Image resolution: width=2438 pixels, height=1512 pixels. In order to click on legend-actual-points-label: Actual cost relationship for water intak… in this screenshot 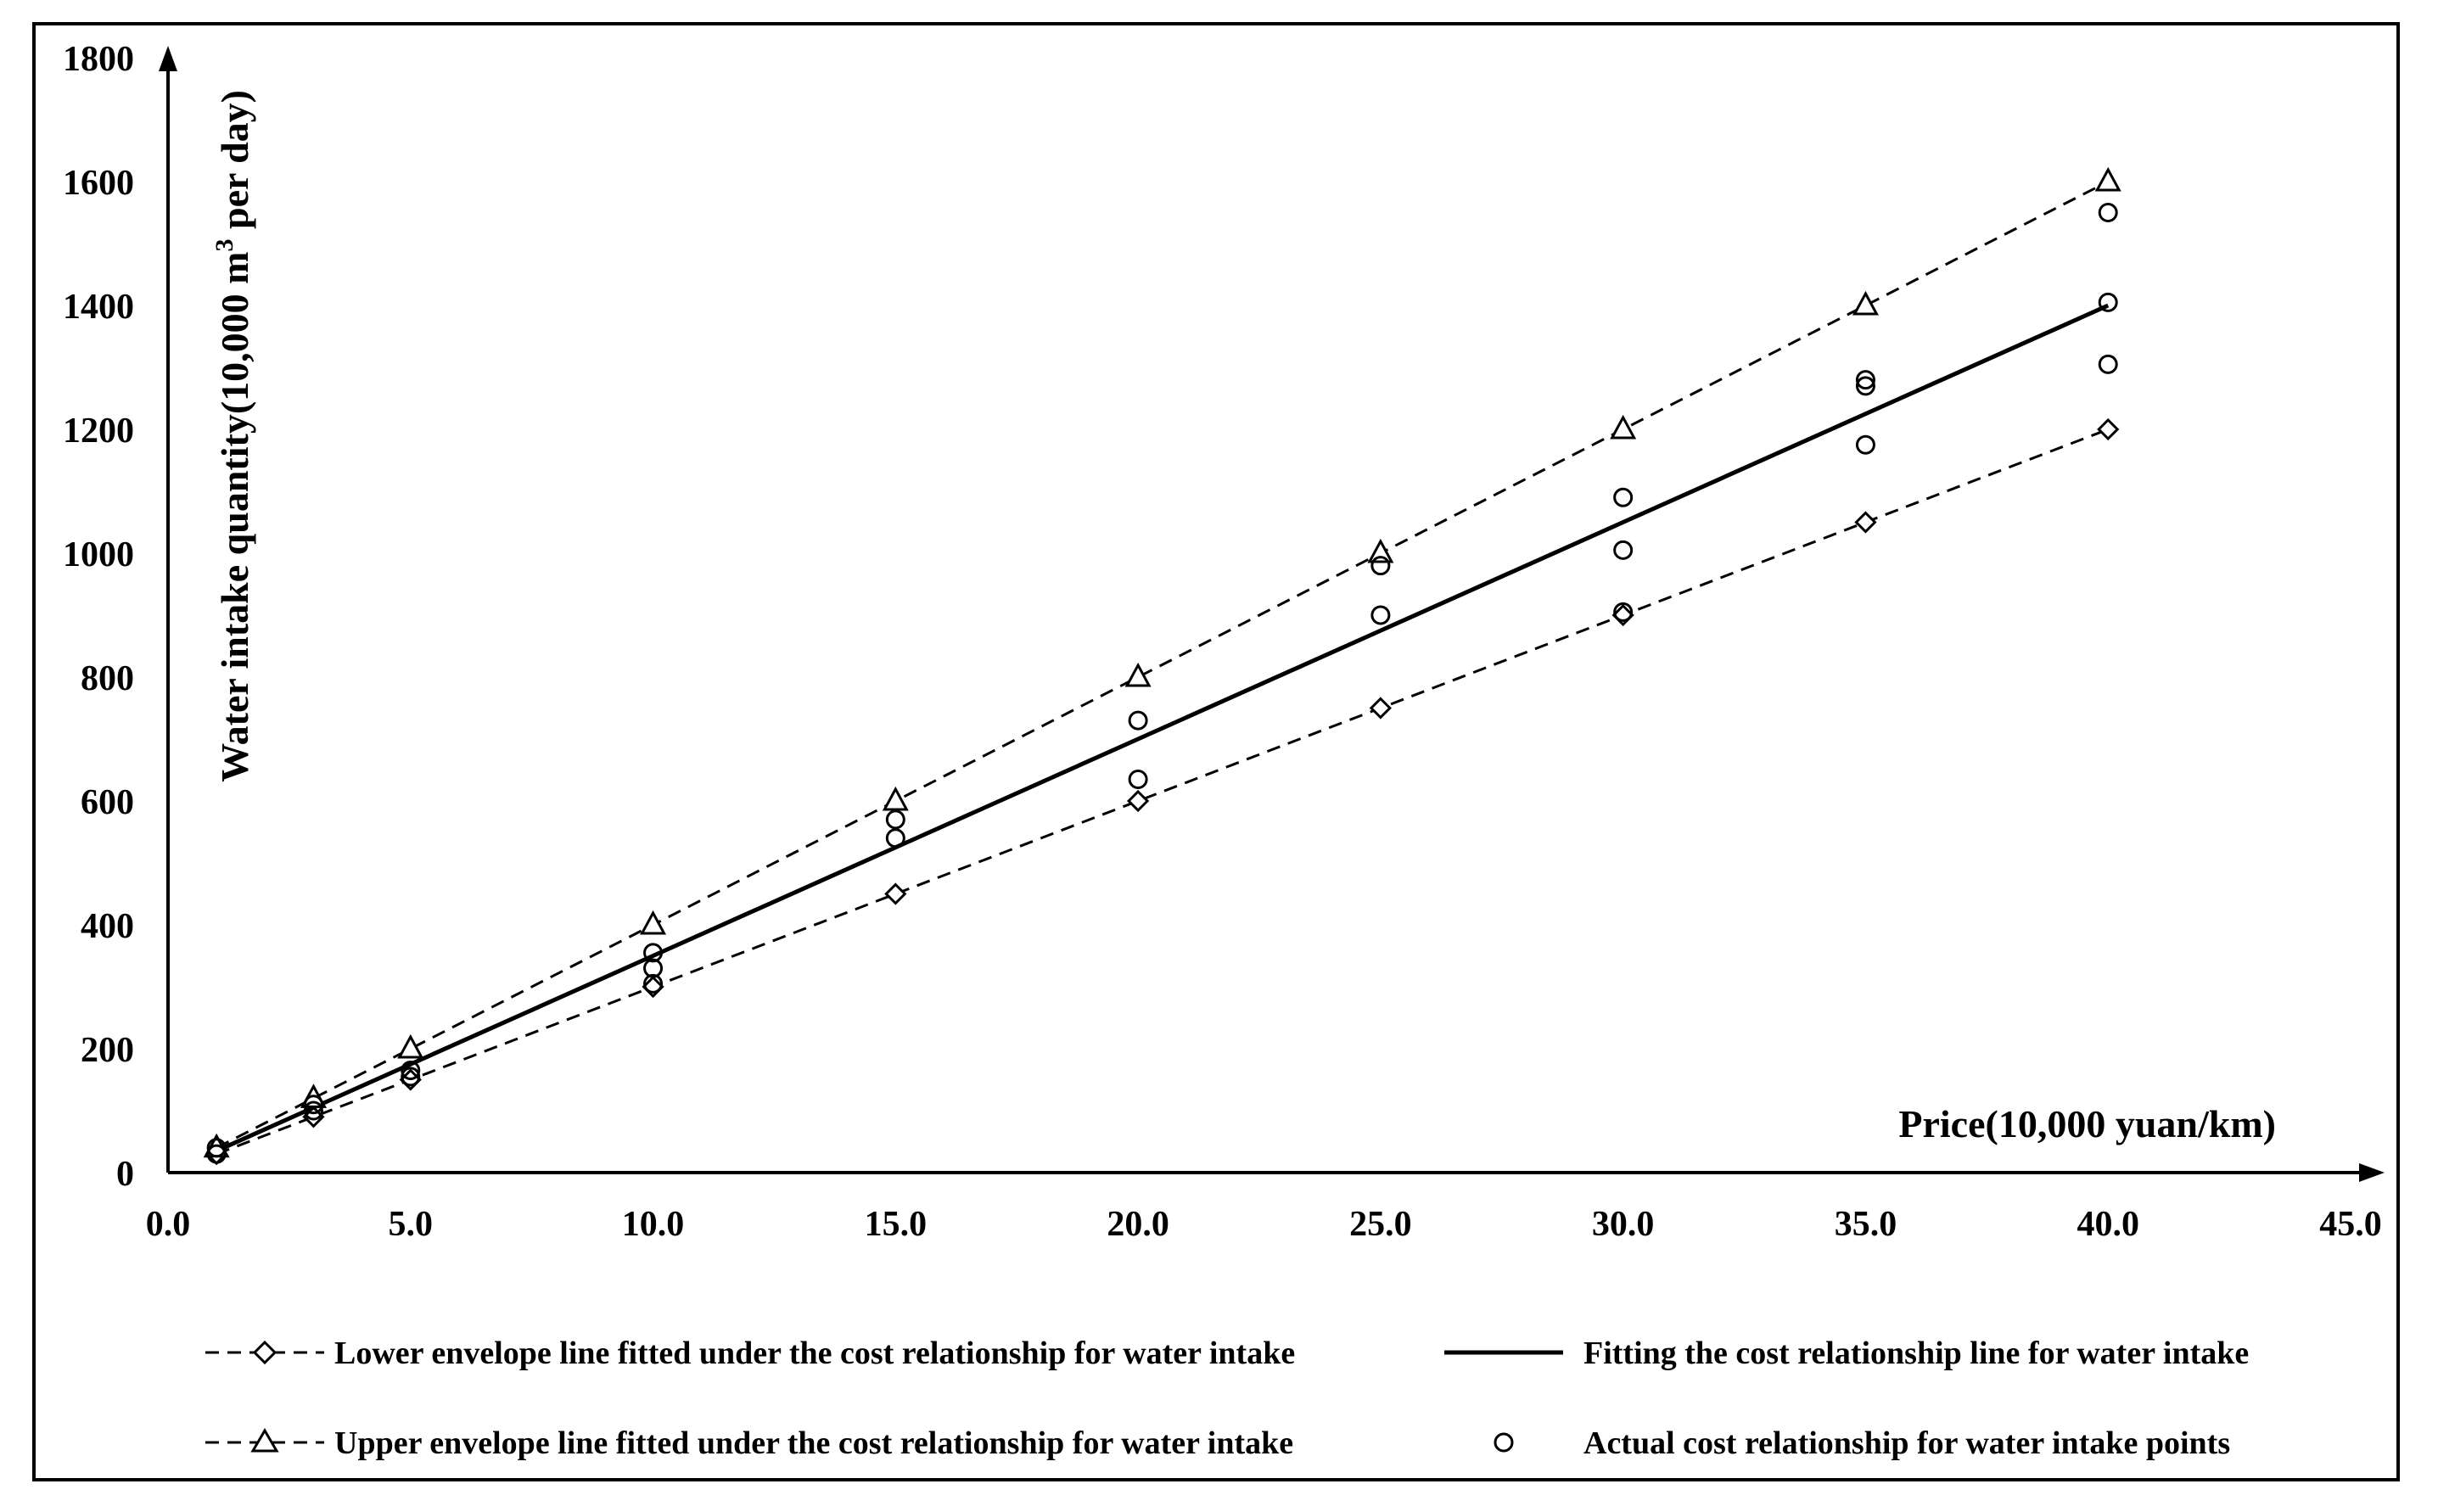, I will do `click(1907, 1443)`.